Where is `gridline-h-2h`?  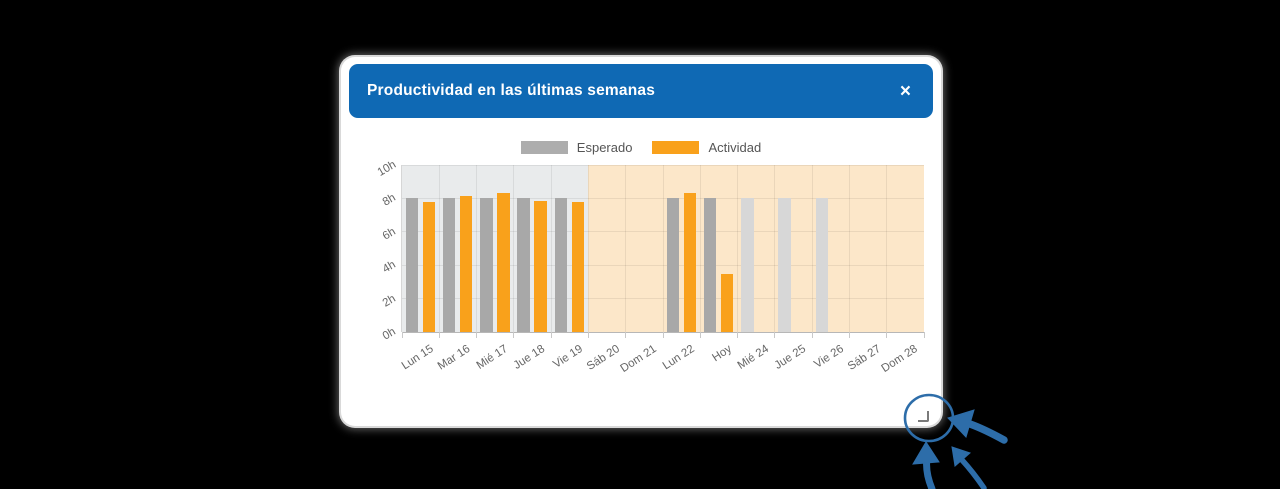
gridline-h-2h is located at coordinates (663, 299).